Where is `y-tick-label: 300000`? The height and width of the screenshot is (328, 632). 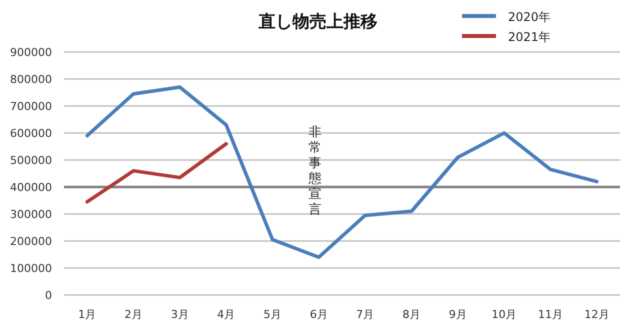 y-tick-label: 300000 is located at coordinates (31, 214).